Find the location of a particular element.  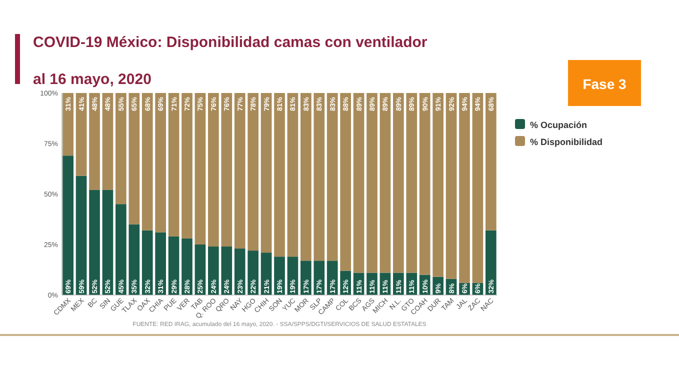

legend-label: % Disponibilidad is located at coordinates (566, 142).